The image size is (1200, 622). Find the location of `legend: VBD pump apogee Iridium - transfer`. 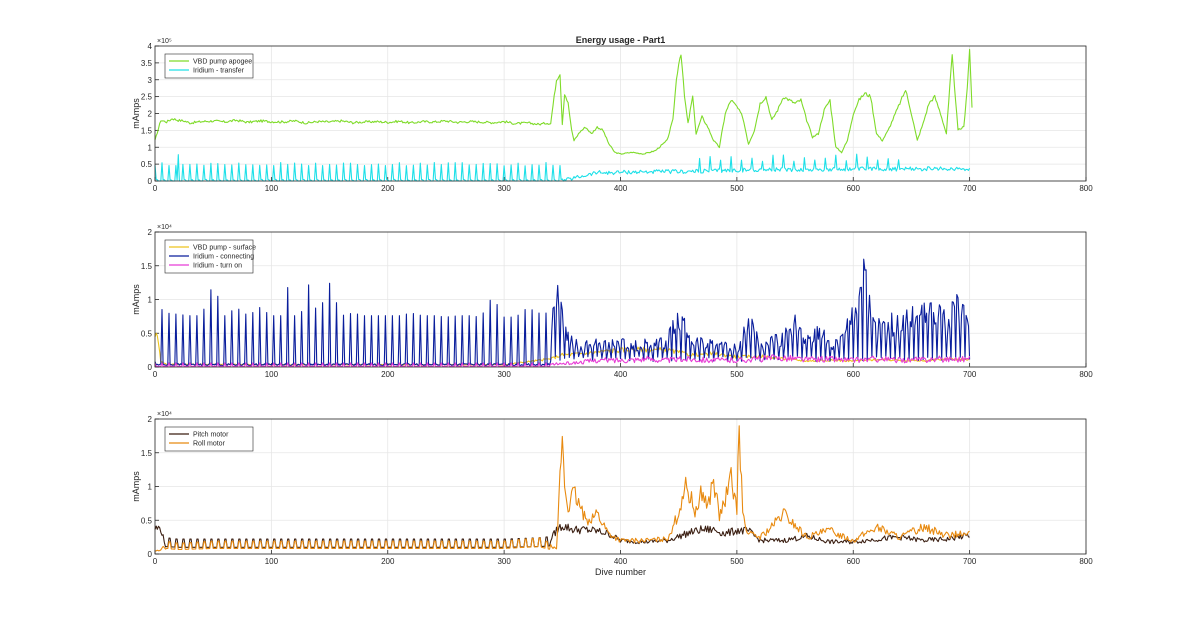

legend: VBD pump apogee Iridium - transfer is located at coordinates (209, 66).